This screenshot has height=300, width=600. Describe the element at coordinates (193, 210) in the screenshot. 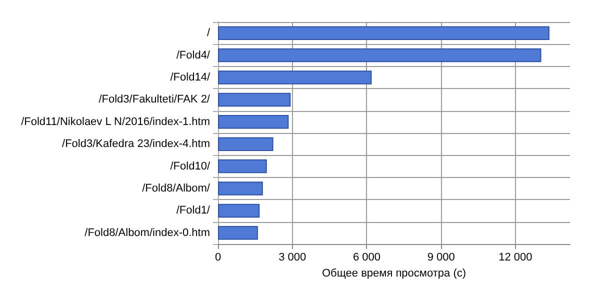

I see `y-tick-label: /Fold1/` at that location.